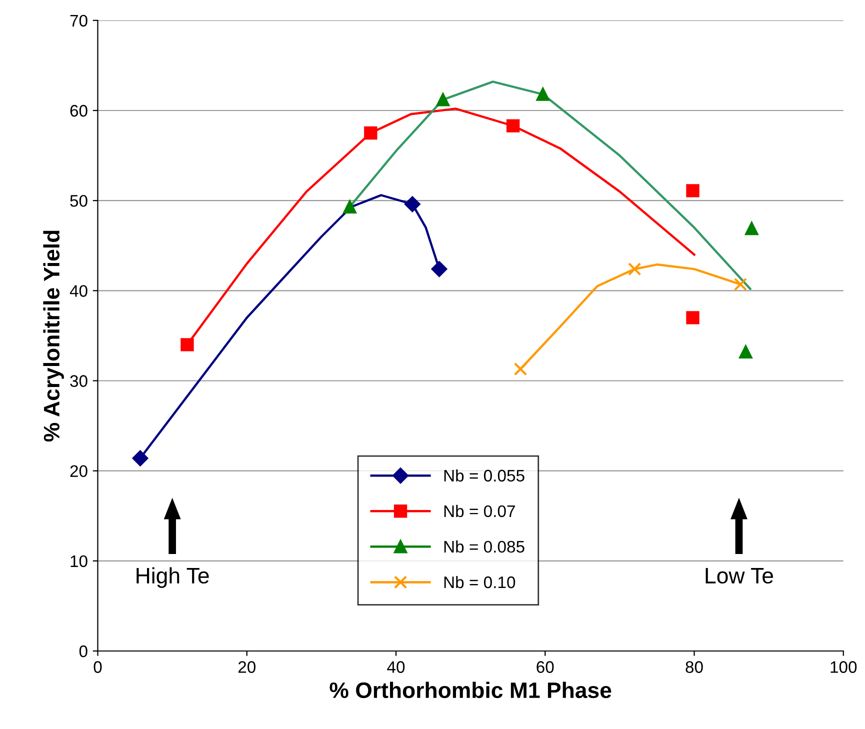  I want to click on y-tick-label: 30, so click(79, 381).